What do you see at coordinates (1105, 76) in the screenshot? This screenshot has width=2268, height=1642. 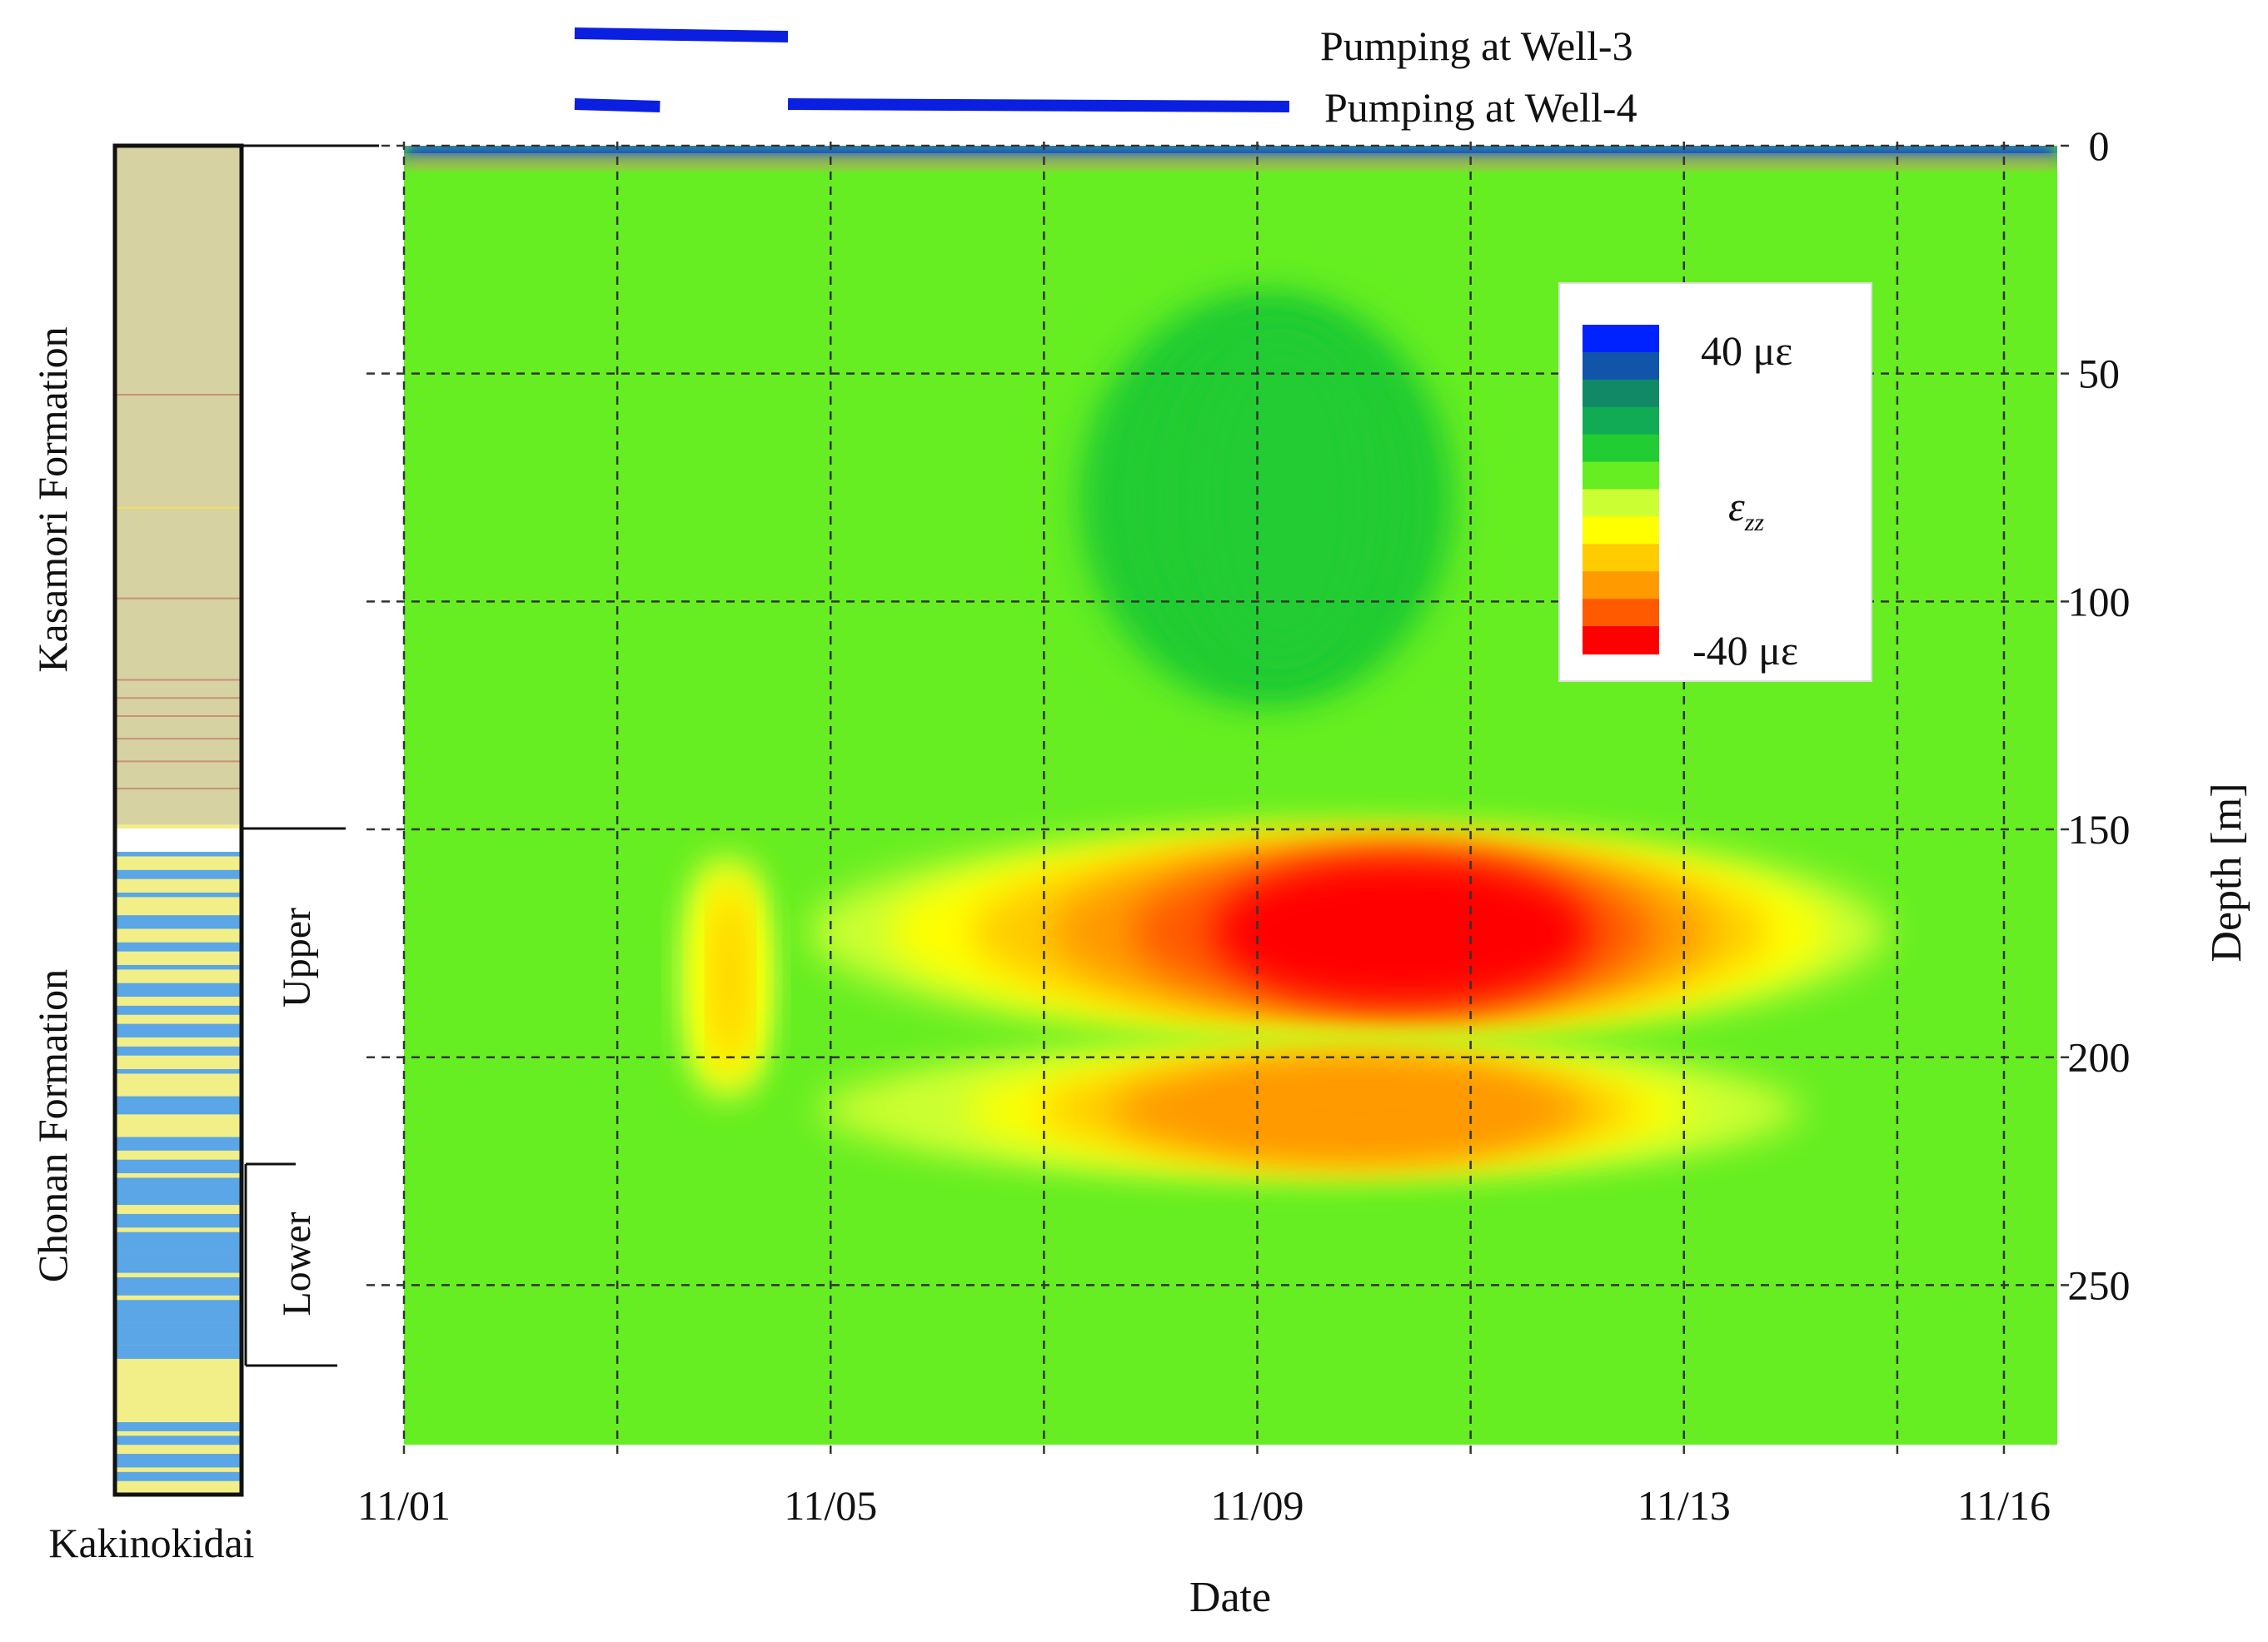 I see `pumping-schedule: Pumping at Well-3 Pumping at Well-4` at bounding box center [1105, 76].